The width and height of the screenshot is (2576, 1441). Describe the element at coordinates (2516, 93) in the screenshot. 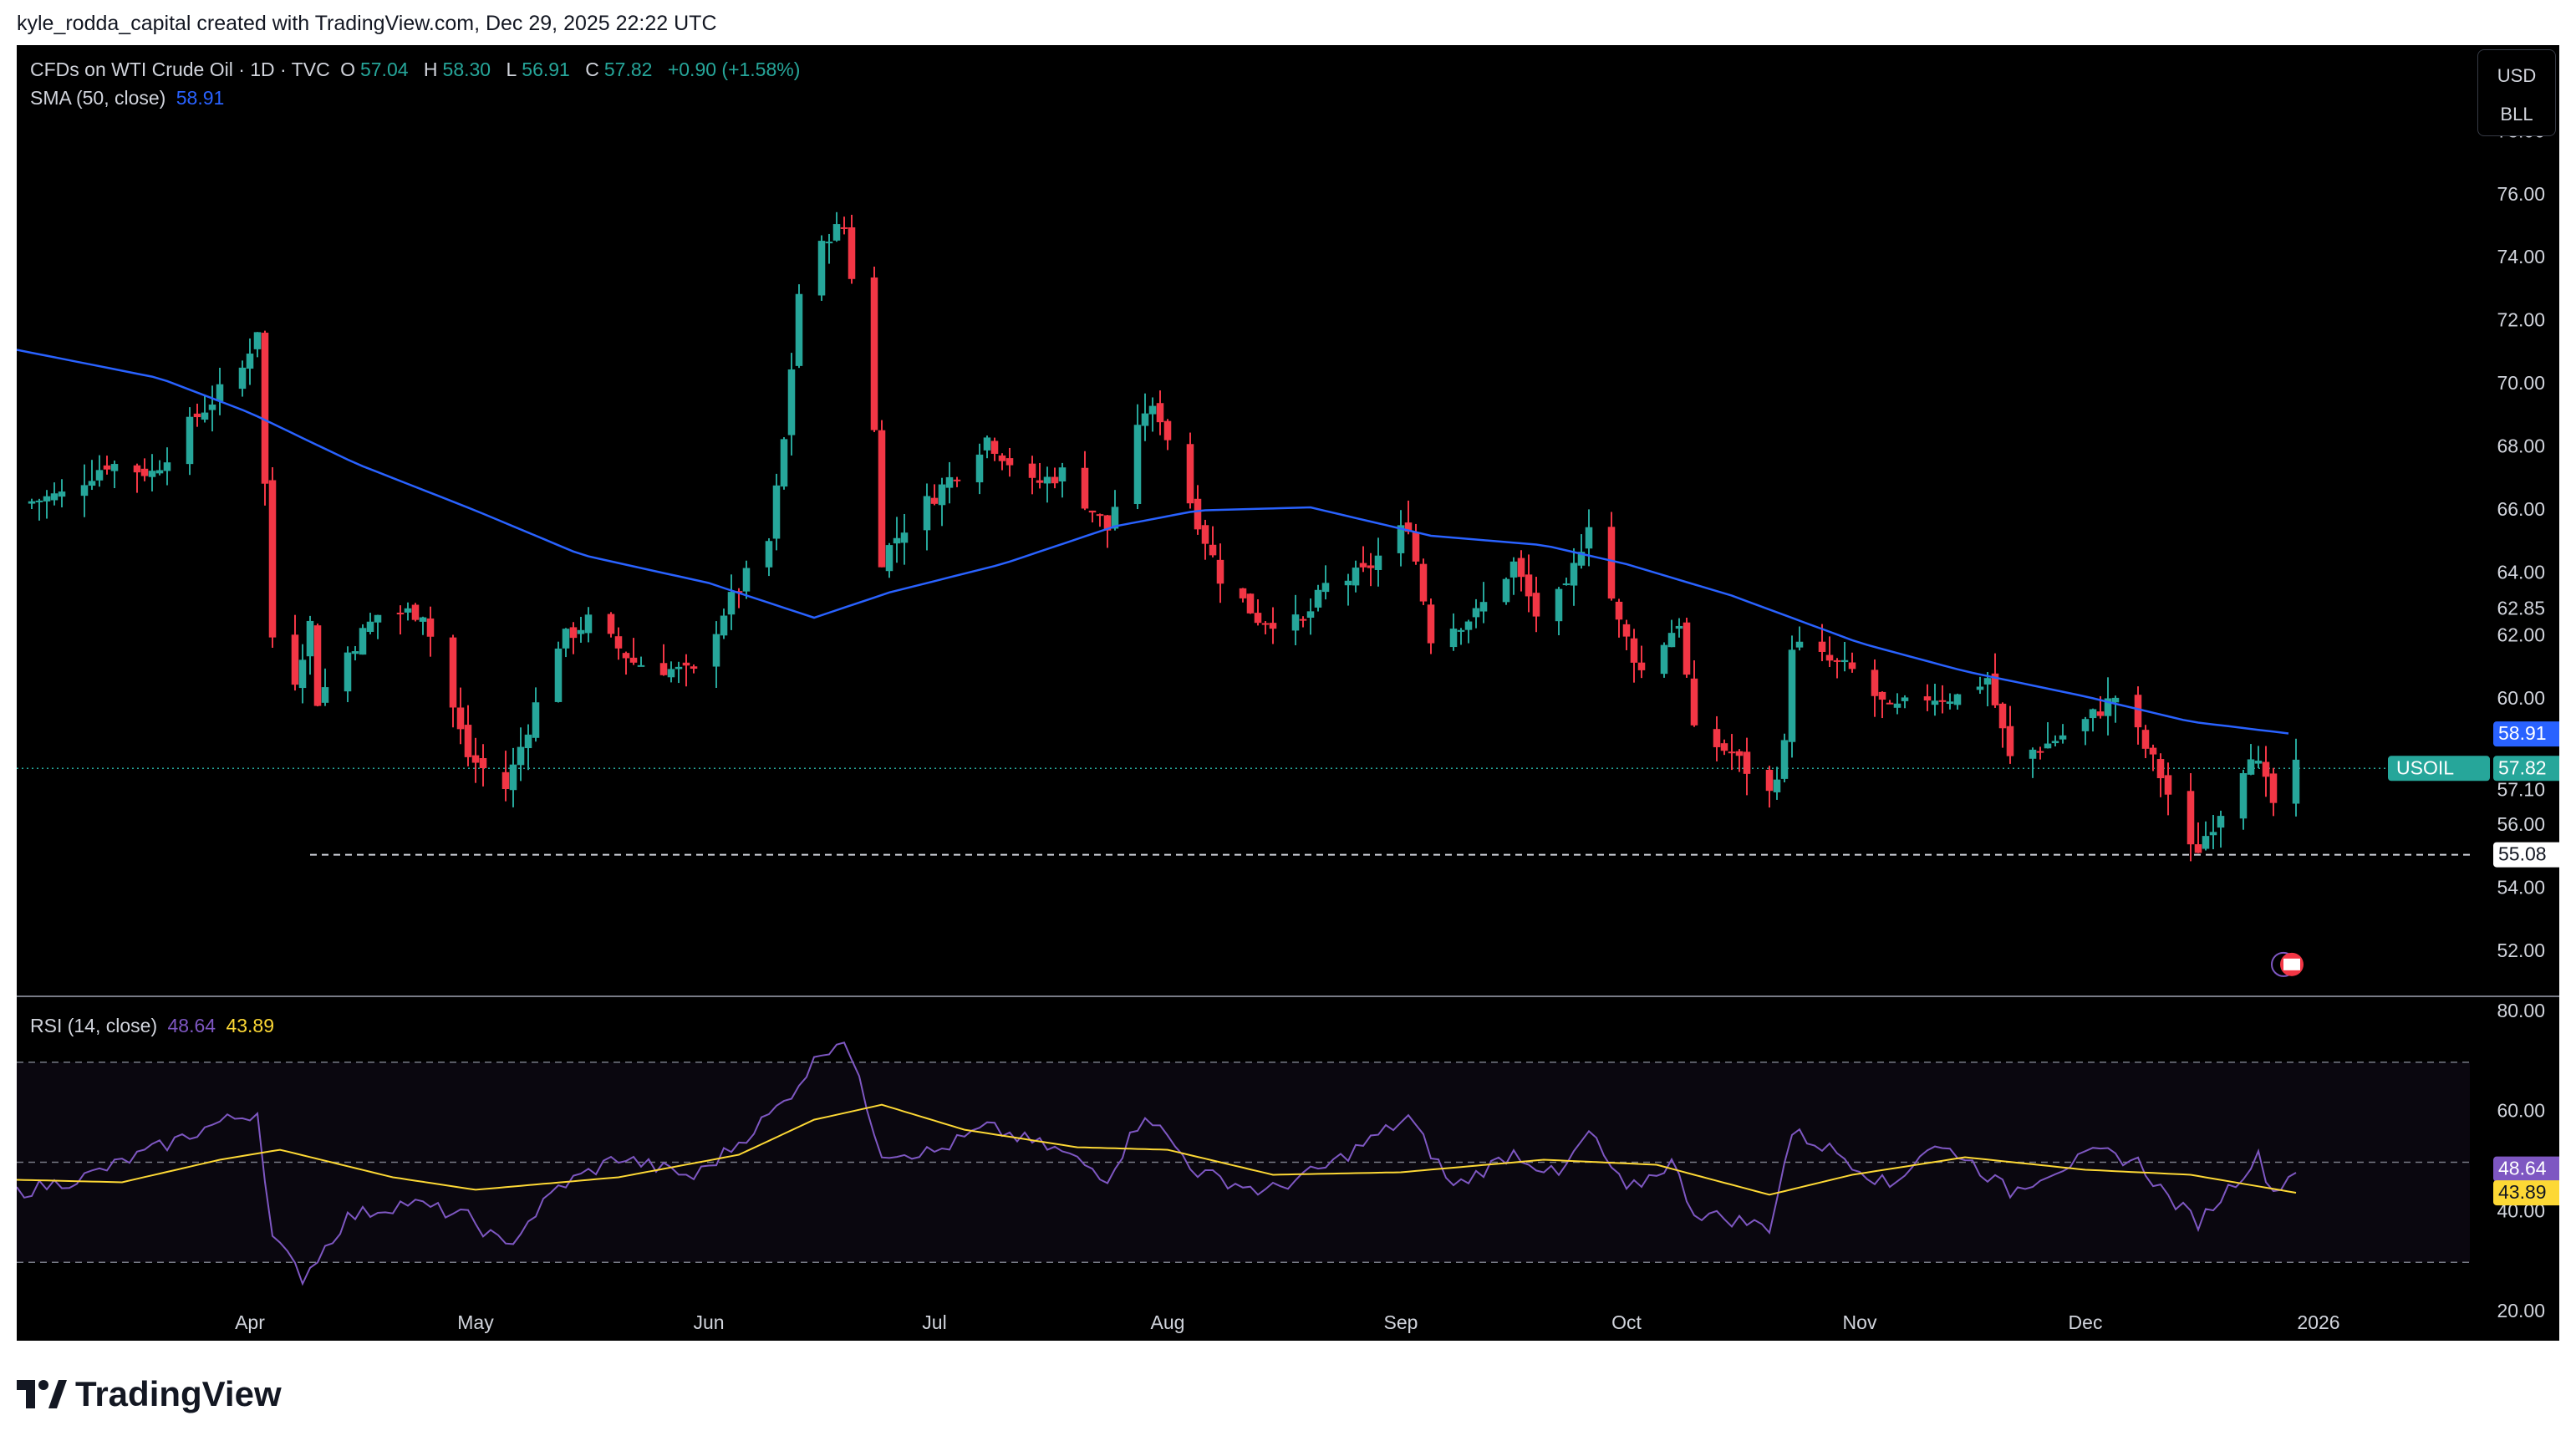

I see `unit-selector: USD BLL` at that location.